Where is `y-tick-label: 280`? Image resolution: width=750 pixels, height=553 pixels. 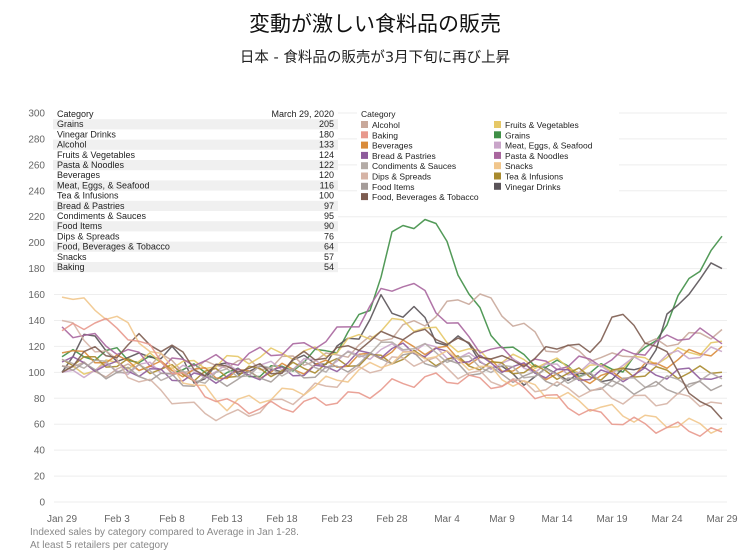 y-tick-label: 280 is located at coordinates (36, 139).